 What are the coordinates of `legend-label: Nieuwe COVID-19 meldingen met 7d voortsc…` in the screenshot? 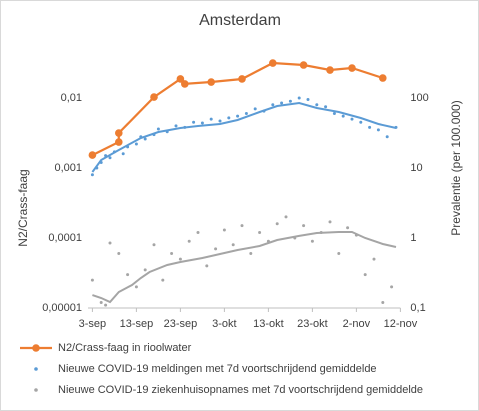 It's located at (217, 369).